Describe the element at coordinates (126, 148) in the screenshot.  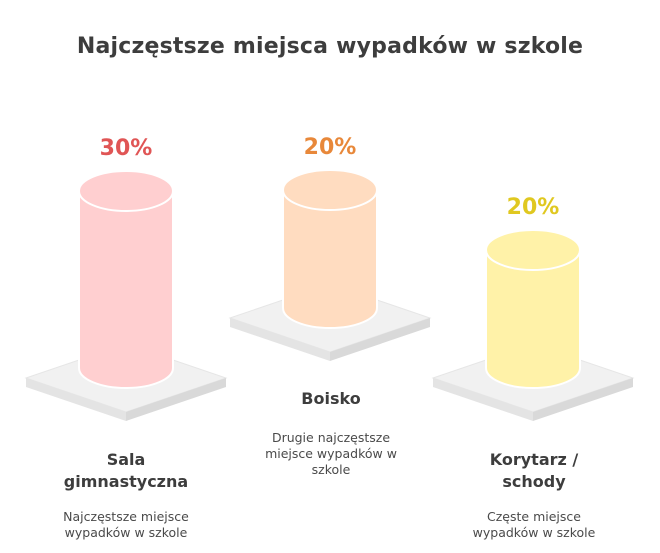
I see `value-label-sala: 30%` at that location.